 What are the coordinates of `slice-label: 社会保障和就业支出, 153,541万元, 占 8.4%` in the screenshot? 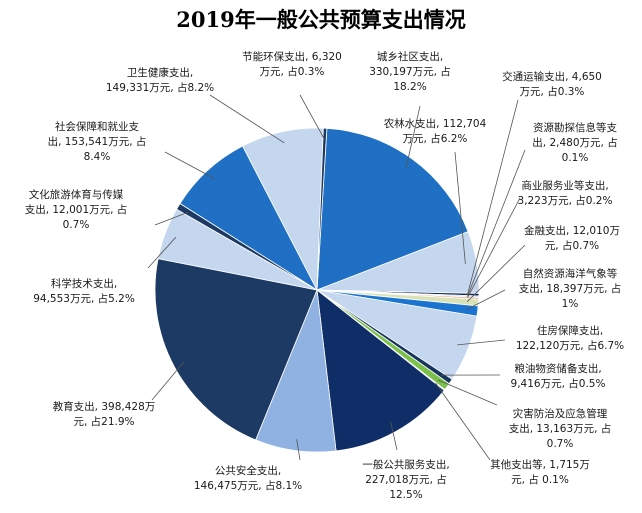 It's located at (97, 141).